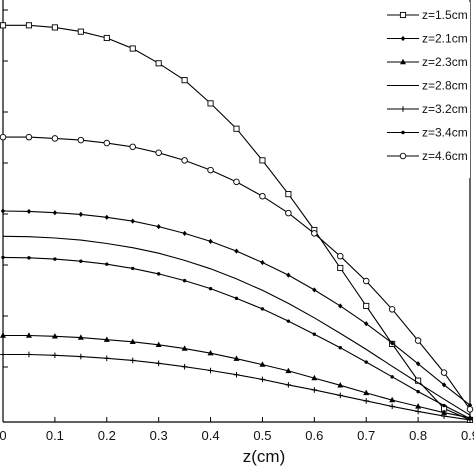 The image size is (474, 474). What do you see at coordinates (159, 435) in the screenshot?
I see `x-tick-label: 0.3` at bounding box center [159, 435].